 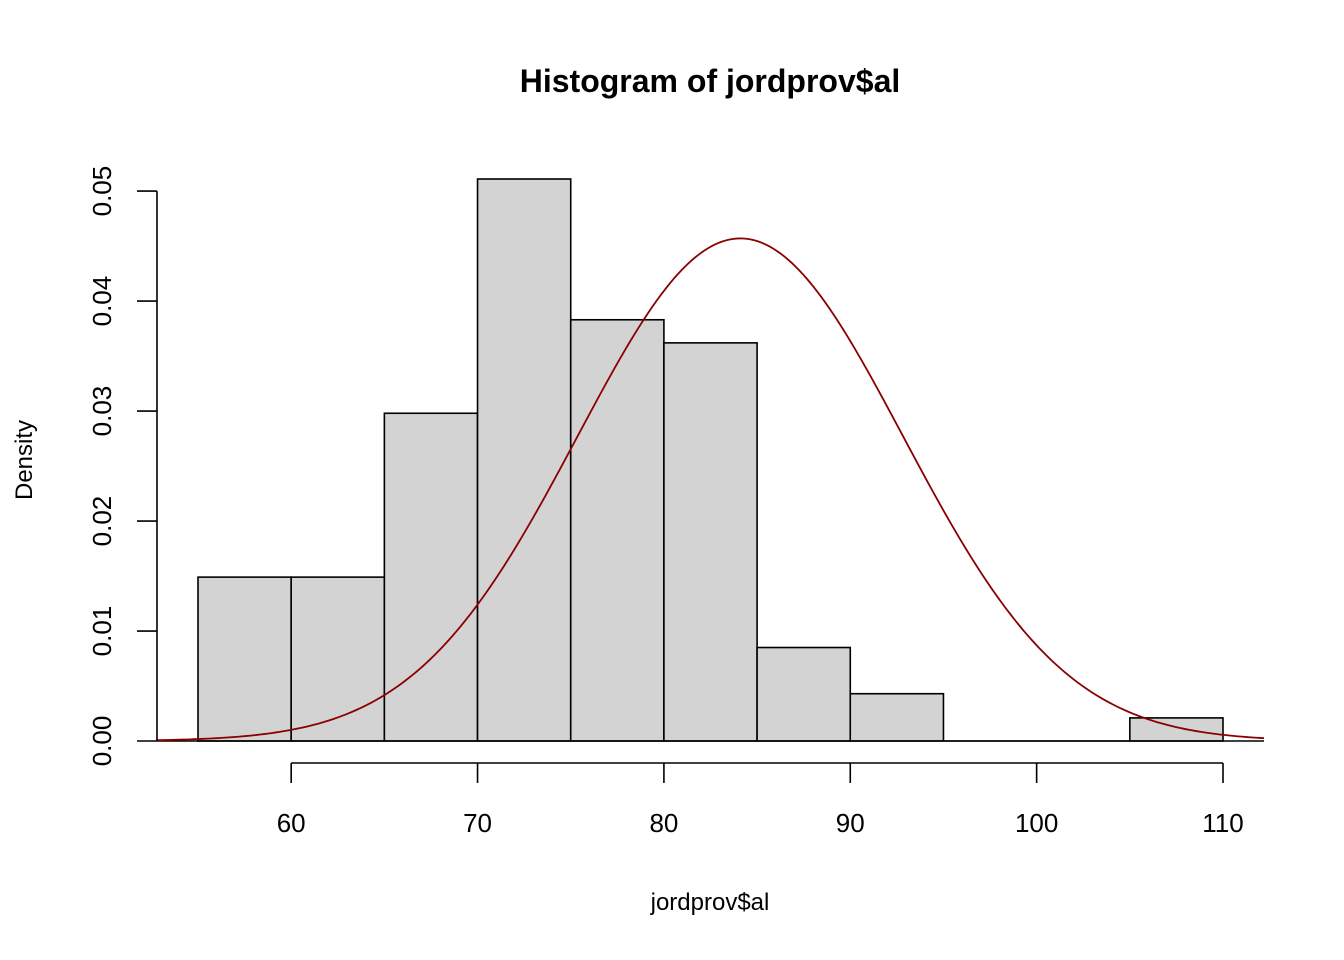 I want to click on x-axis: 60 70 80 90 100 110, so click(x=760, y=800).